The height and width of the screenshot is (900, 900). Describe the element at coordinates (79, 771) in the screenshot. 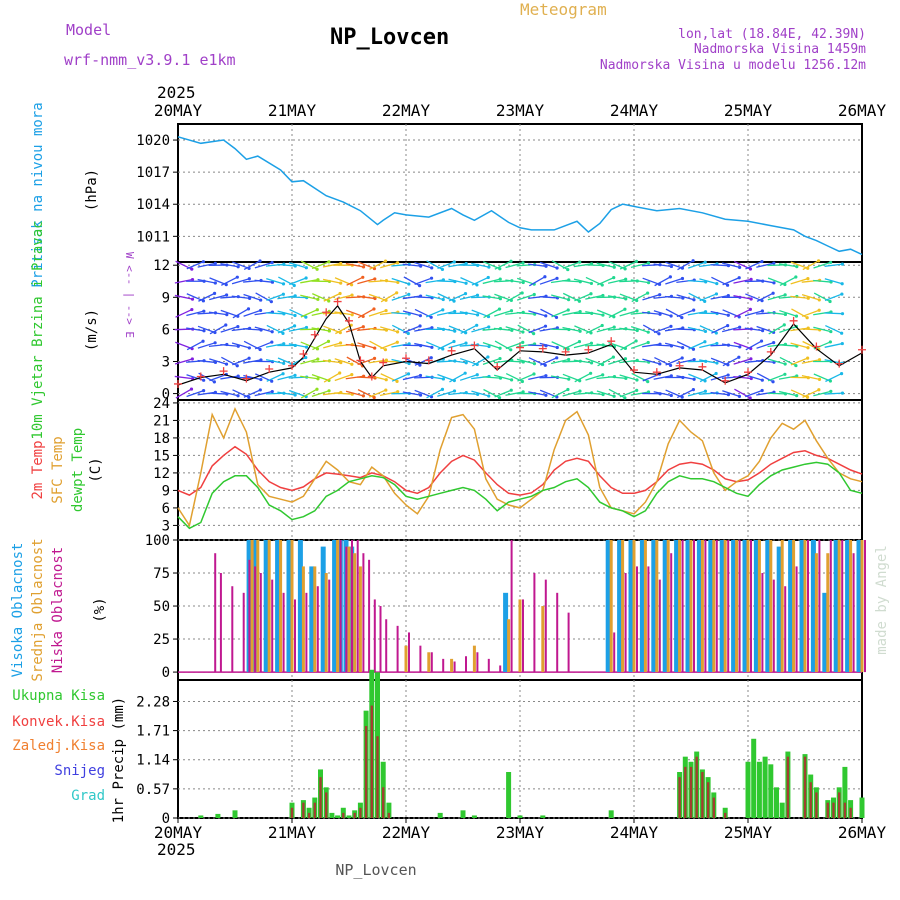

I see `precip-ylabel-snow: Snijeg` at that location.